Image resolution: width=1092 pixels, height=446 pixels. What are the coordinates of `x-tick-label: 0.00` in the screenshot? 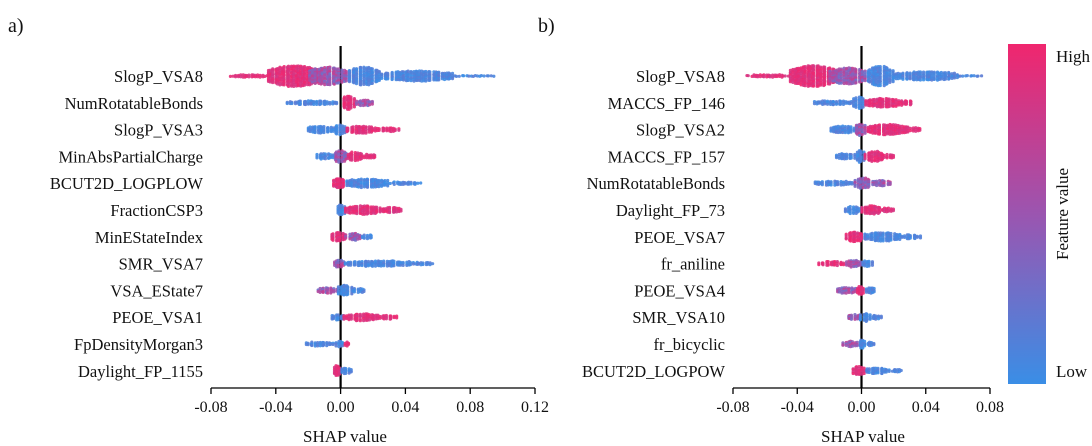 It's located at (862, 407).